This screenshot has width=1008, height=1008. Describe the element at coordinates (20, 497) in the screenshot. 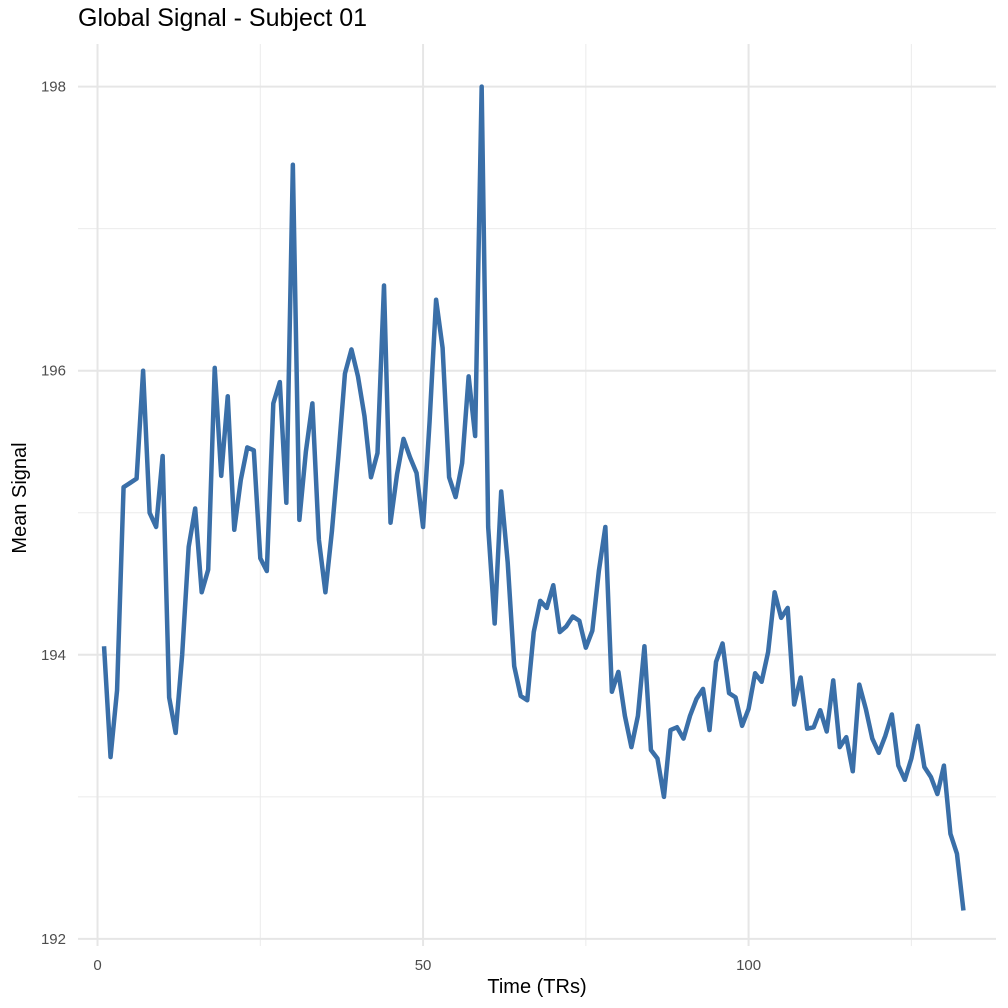

I see `y-axis-label: Mean Signal` at that location.